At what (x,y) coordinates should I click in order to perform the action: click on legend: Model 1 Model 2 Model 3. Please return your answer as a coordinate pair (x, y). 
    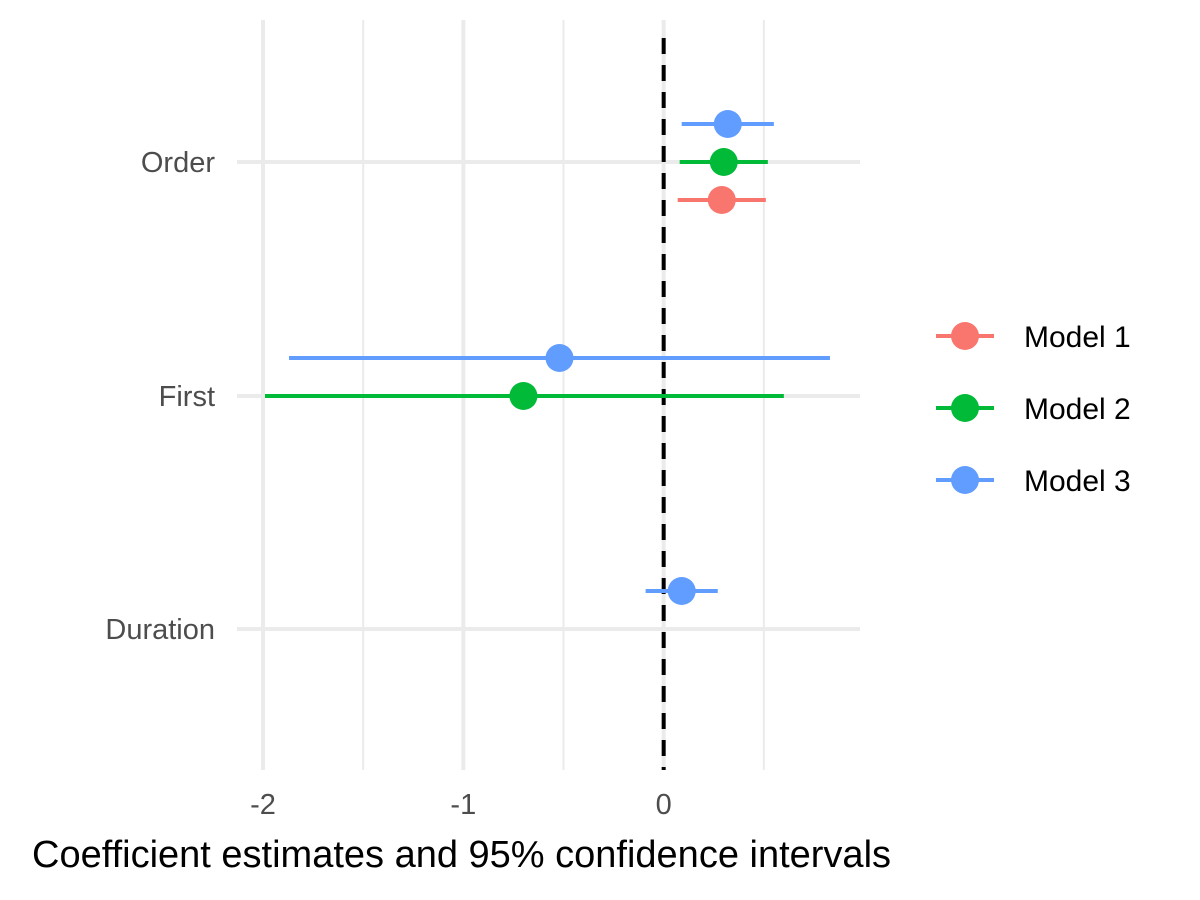
    Looking at the image, I should click on (1033, 409).